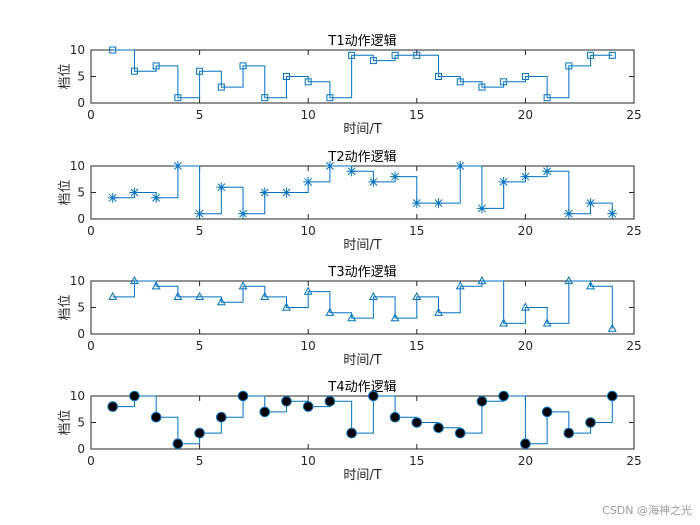 Image resolution: width=700 pixels, height=525 pixels. What do you see at coordinates (77, 50) in the screenshot?
I see `y-tick-label: 10` at bounding box center [77, 50].